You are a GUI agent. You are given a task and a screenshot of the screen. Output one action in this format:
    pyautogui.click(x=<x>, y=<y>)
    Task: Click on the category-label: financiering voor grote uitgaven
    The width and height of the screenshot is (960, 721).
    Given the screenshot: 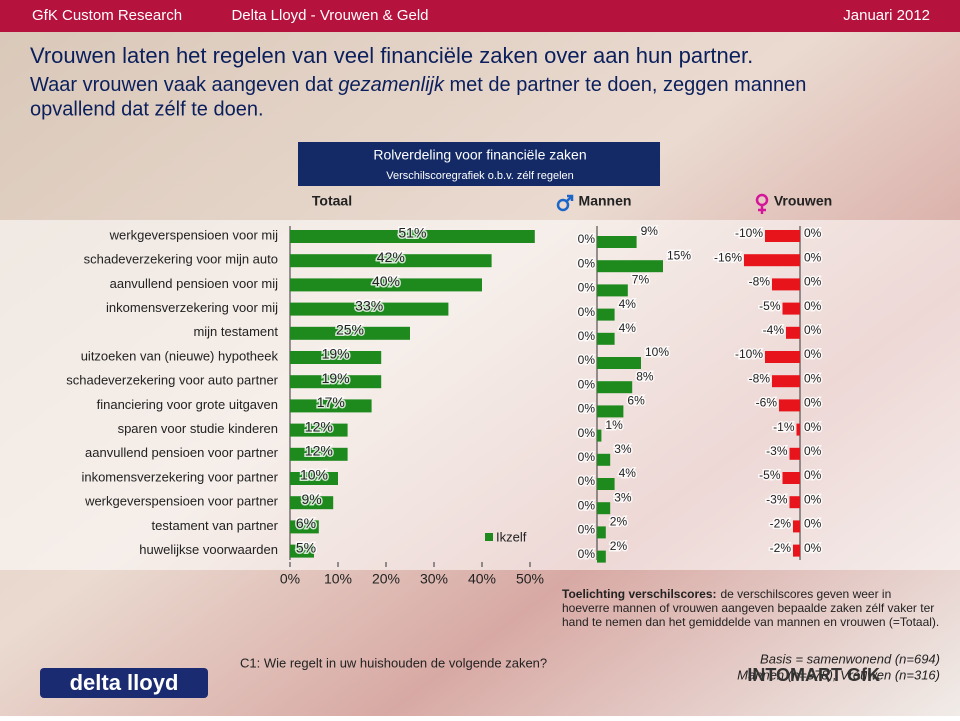 What is the action you would take?
    pyautogui.click(x=187, y=404)
    